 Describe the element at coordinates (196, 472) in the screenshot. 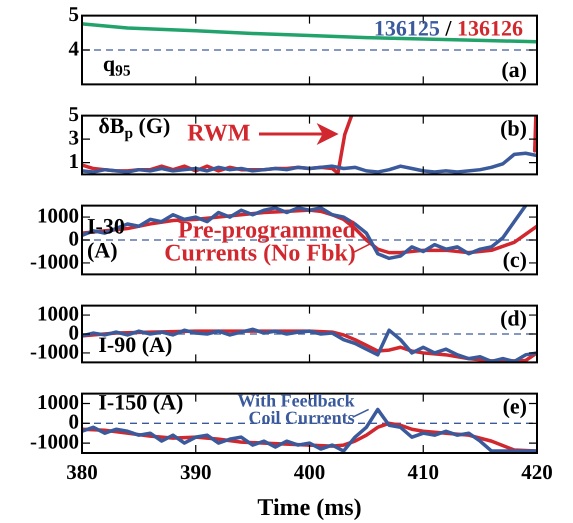

I see `x-tick-label: 390` at that location.